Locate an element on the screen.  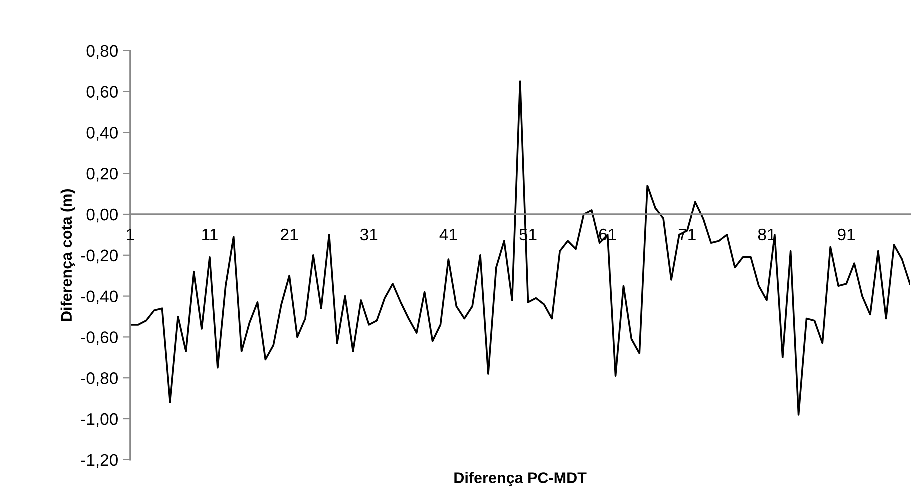
x-tick-label: 1 is located at coordinates (130, 234).